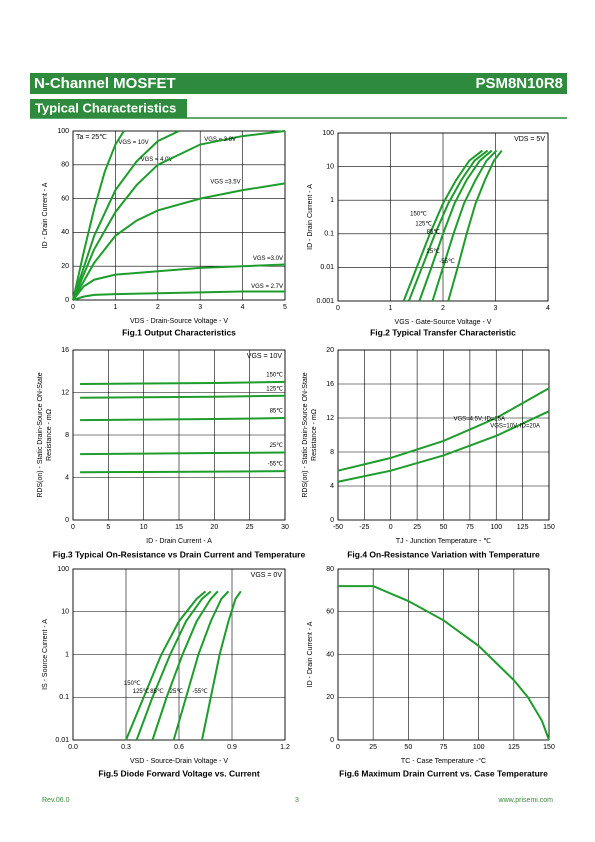 Image resolution: width=595 pixels, height=842 pixels. What do you see at coordinates (549, 527) in the screenshot?
I see `x-tick-label: 150` at bounding box center [549, 527].